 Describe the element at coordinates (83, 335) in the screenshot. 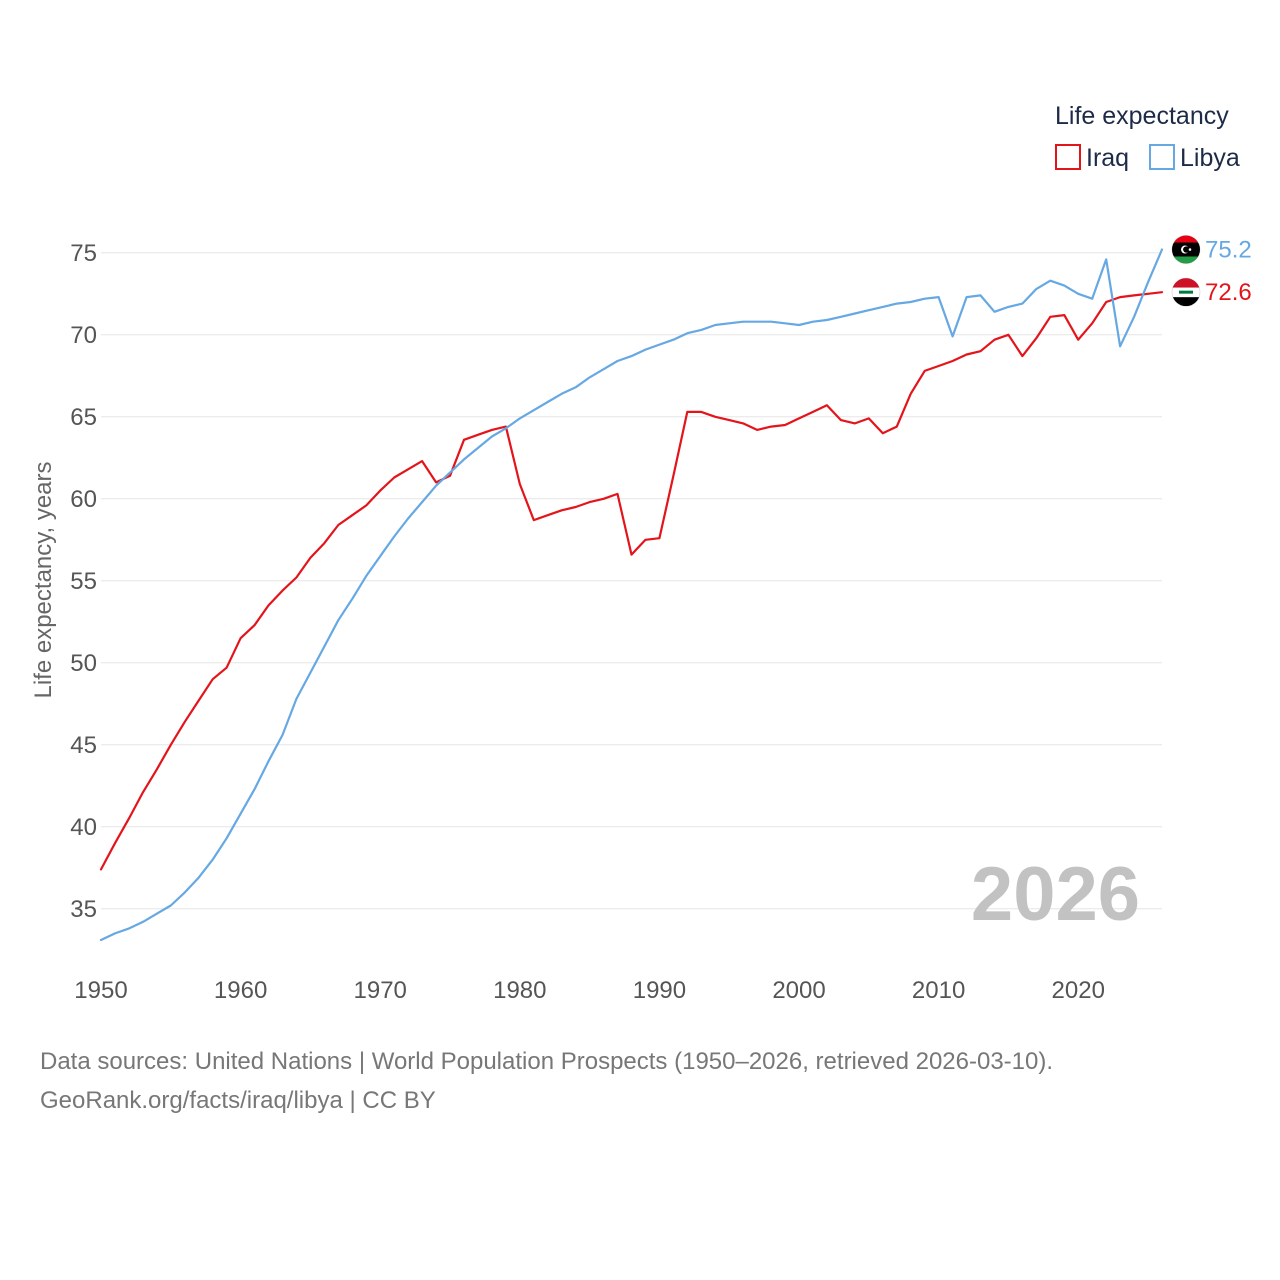

I see `y-tick-label-70: 70` at that location.